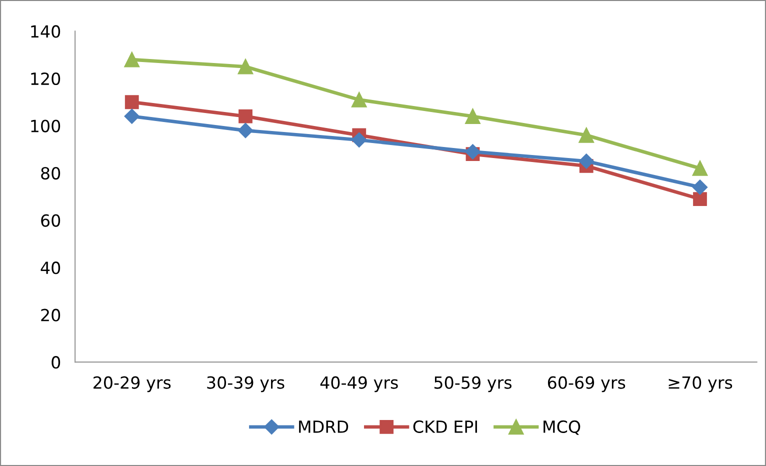 The image size is (766, 466). I want to click on legend-label: MDRD, so click(323, 426).